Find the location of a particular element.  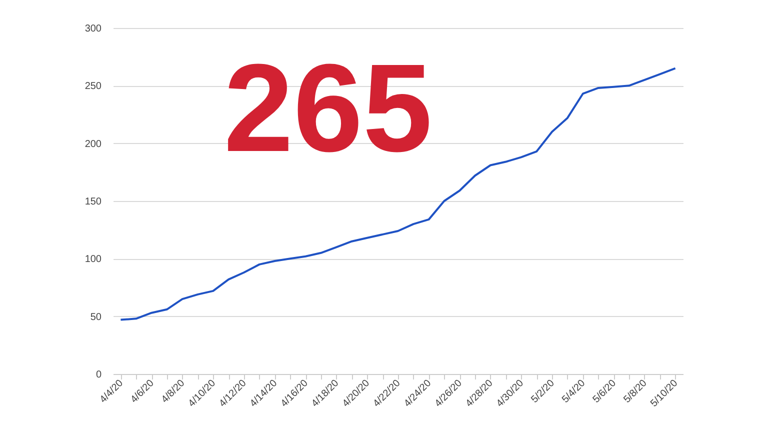

y-tick-label: 200 is located at coordinates (93, 144).